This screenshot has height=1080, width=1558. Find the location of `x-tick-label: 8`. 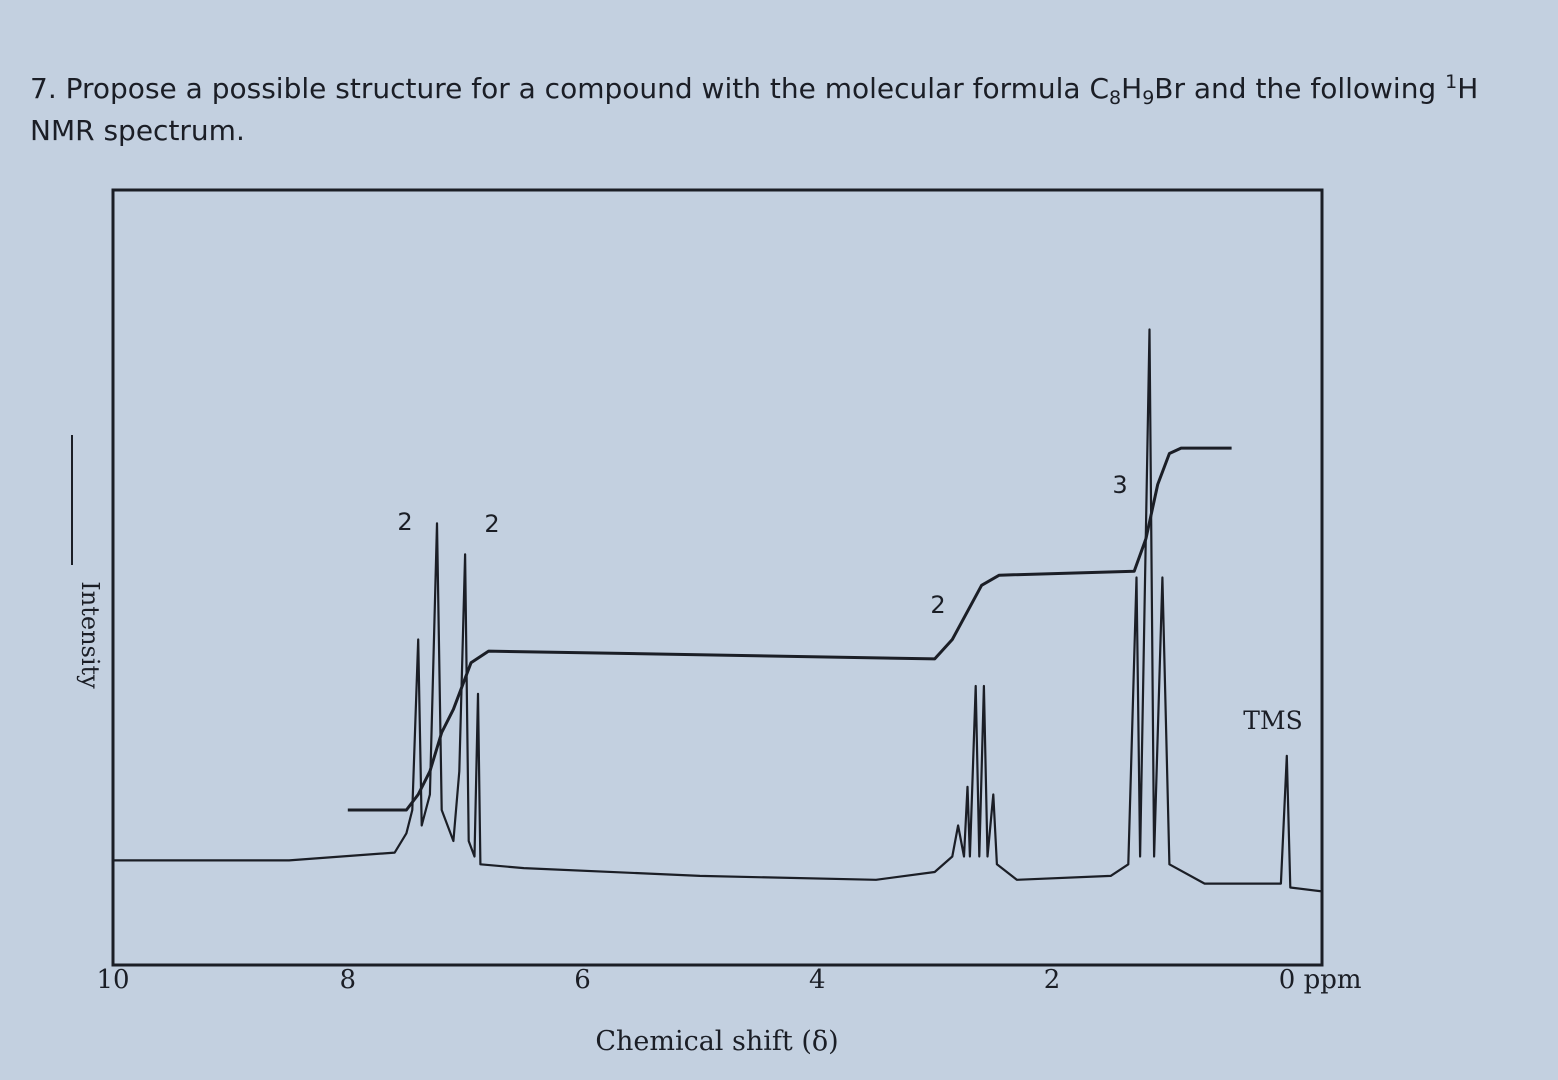

x-tick-label: 8 is located at coordinates (347, 980).